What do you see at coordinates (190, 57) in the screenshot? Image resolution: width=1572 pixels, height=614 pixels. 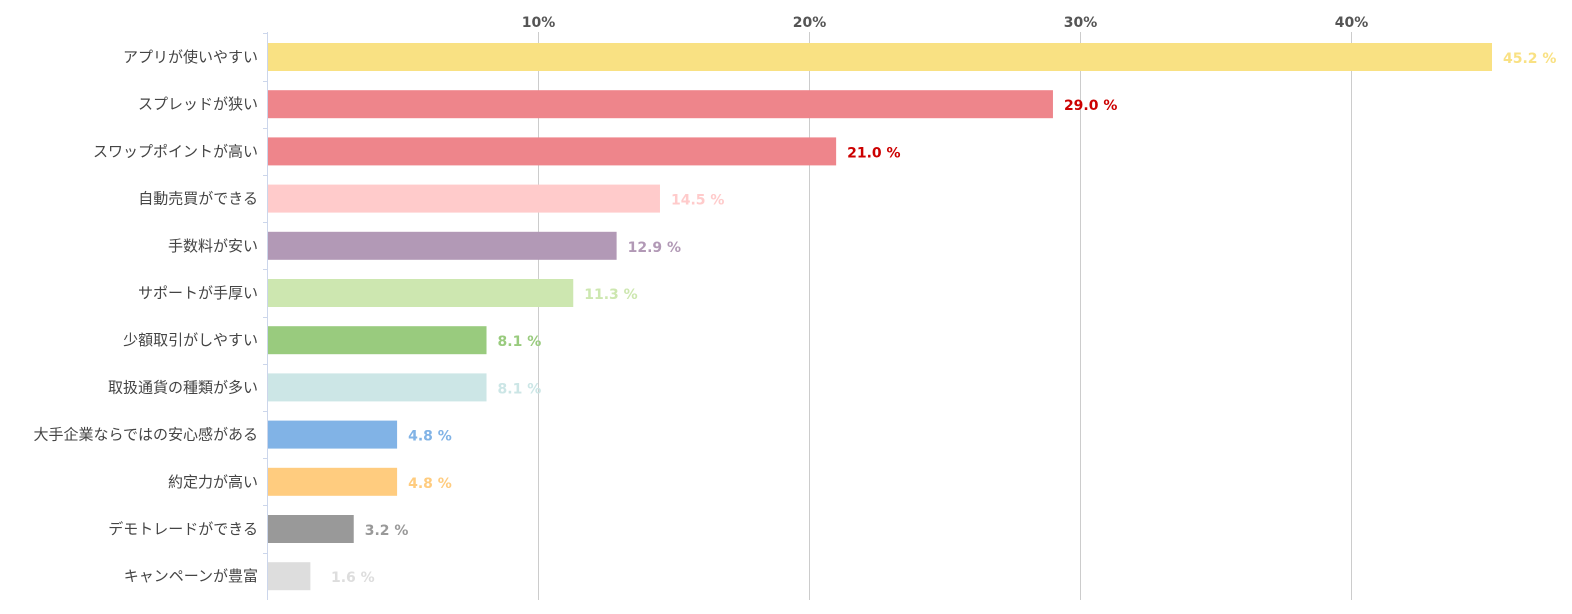 I see `category-label: アプリが使いやすい` at bounding box center [190, 57].